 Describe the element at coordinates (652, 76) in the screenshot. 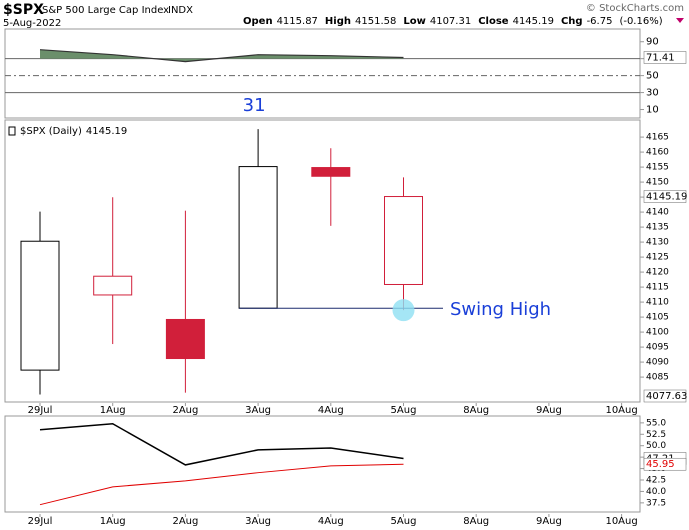

I see `y-tick-label: 50` at that location.